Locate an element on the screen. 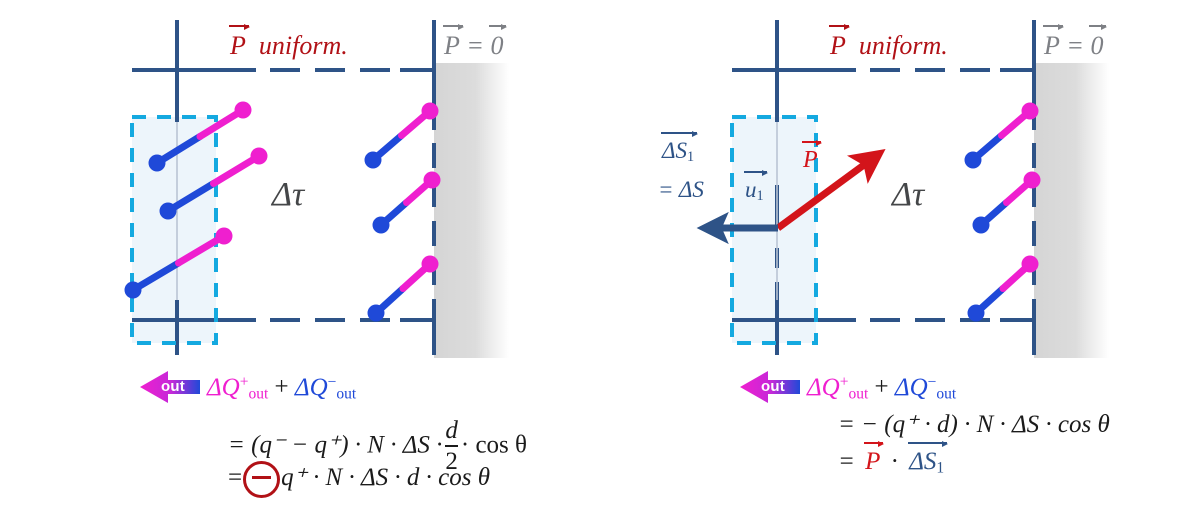 The height and width of the screenshot is (506, 1200). equation-line-2: = − (q⁺ · d) · N · ΔS · cos θ is located at coordinates (974, 424).